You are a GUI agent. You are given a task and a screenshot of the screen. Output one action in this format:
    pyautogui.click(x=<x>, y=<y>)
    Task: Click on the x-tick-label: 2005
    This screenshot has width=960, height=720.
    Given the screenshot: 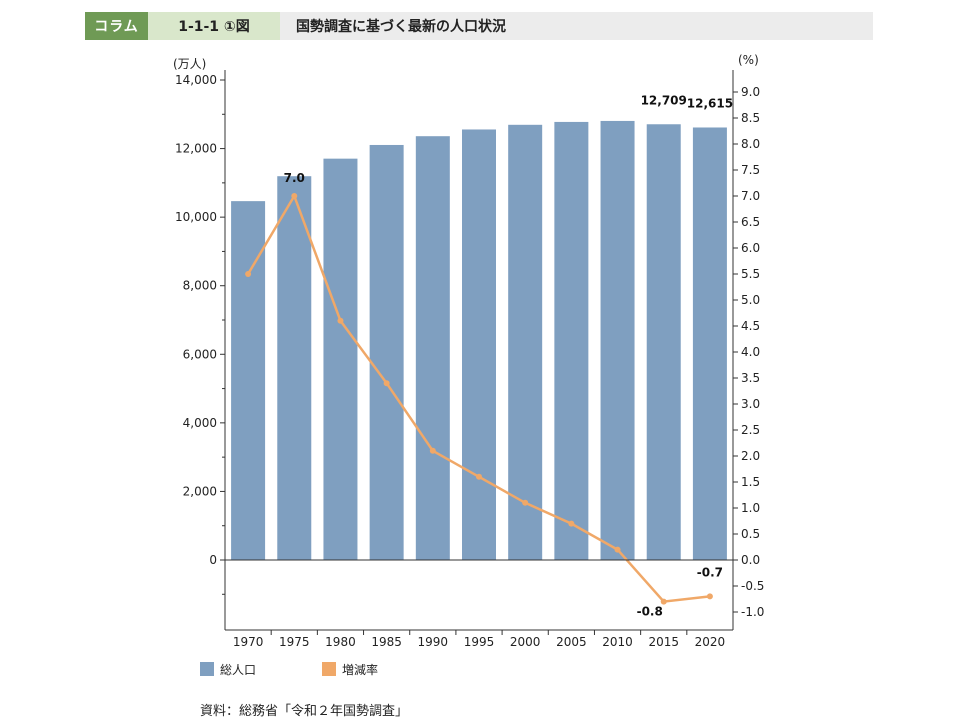 What is the action you would take?
    pyautogui.click(x=571, y=642)
    